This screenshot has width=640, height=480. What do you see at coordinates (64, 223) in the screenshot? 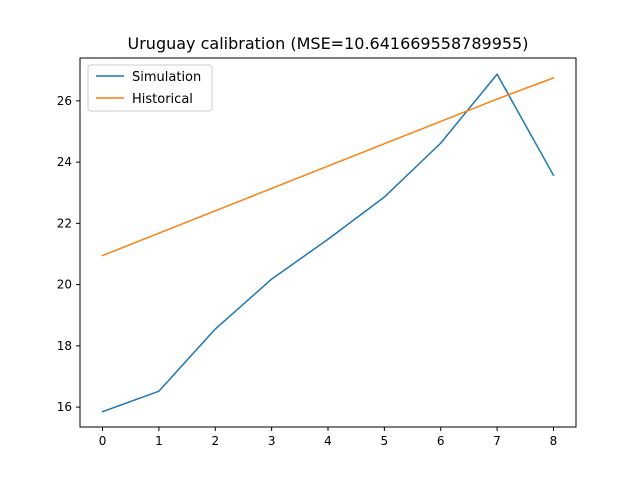
I see `y-tick-label: 22` at bounding box center [64, 223].